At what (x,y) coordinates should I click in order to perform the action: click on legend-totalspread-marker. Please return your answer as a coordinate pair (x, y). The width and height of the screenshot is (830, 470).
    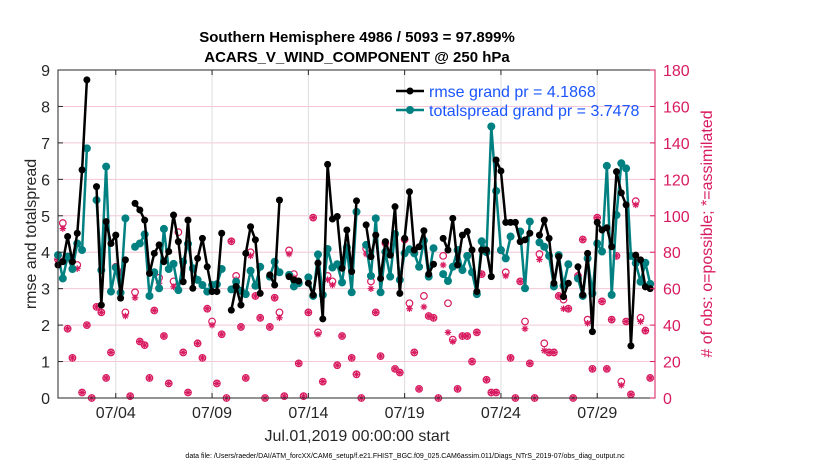
    Looking at the image, I should click on (410, 110).